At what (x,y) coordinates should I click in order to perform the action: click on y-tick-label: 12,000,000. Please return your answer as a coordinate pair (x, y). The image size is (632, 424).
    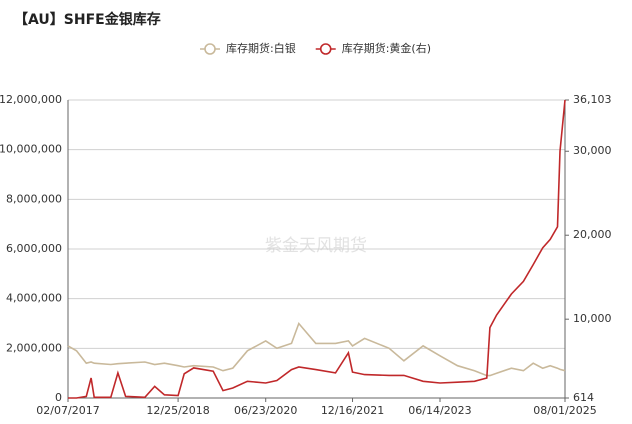
    Looking at the image, I should click on (31, 99).